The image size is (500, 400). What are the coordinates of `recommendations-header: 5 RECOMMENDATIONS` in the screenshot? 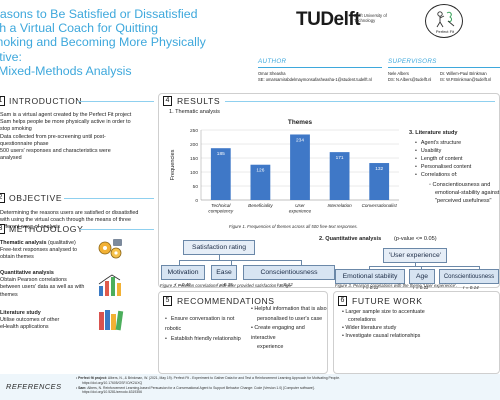 It's located at (244, 302).